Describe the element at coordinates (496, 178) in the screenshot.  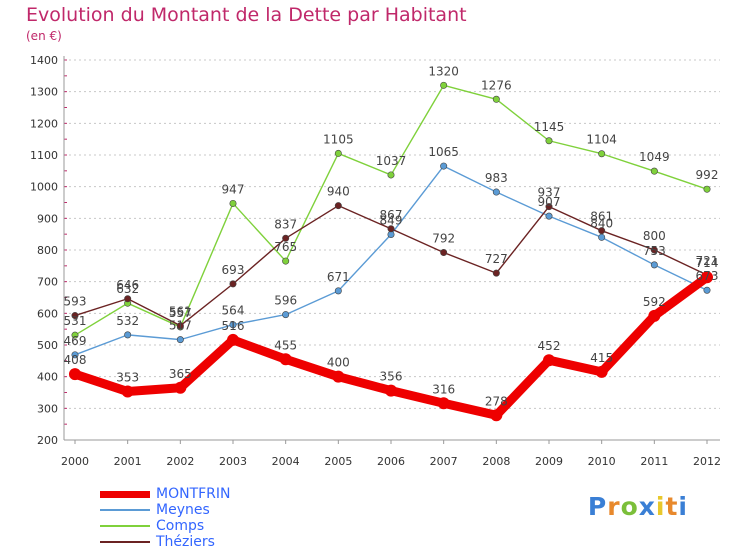
I see `data-label: 983` at that location.